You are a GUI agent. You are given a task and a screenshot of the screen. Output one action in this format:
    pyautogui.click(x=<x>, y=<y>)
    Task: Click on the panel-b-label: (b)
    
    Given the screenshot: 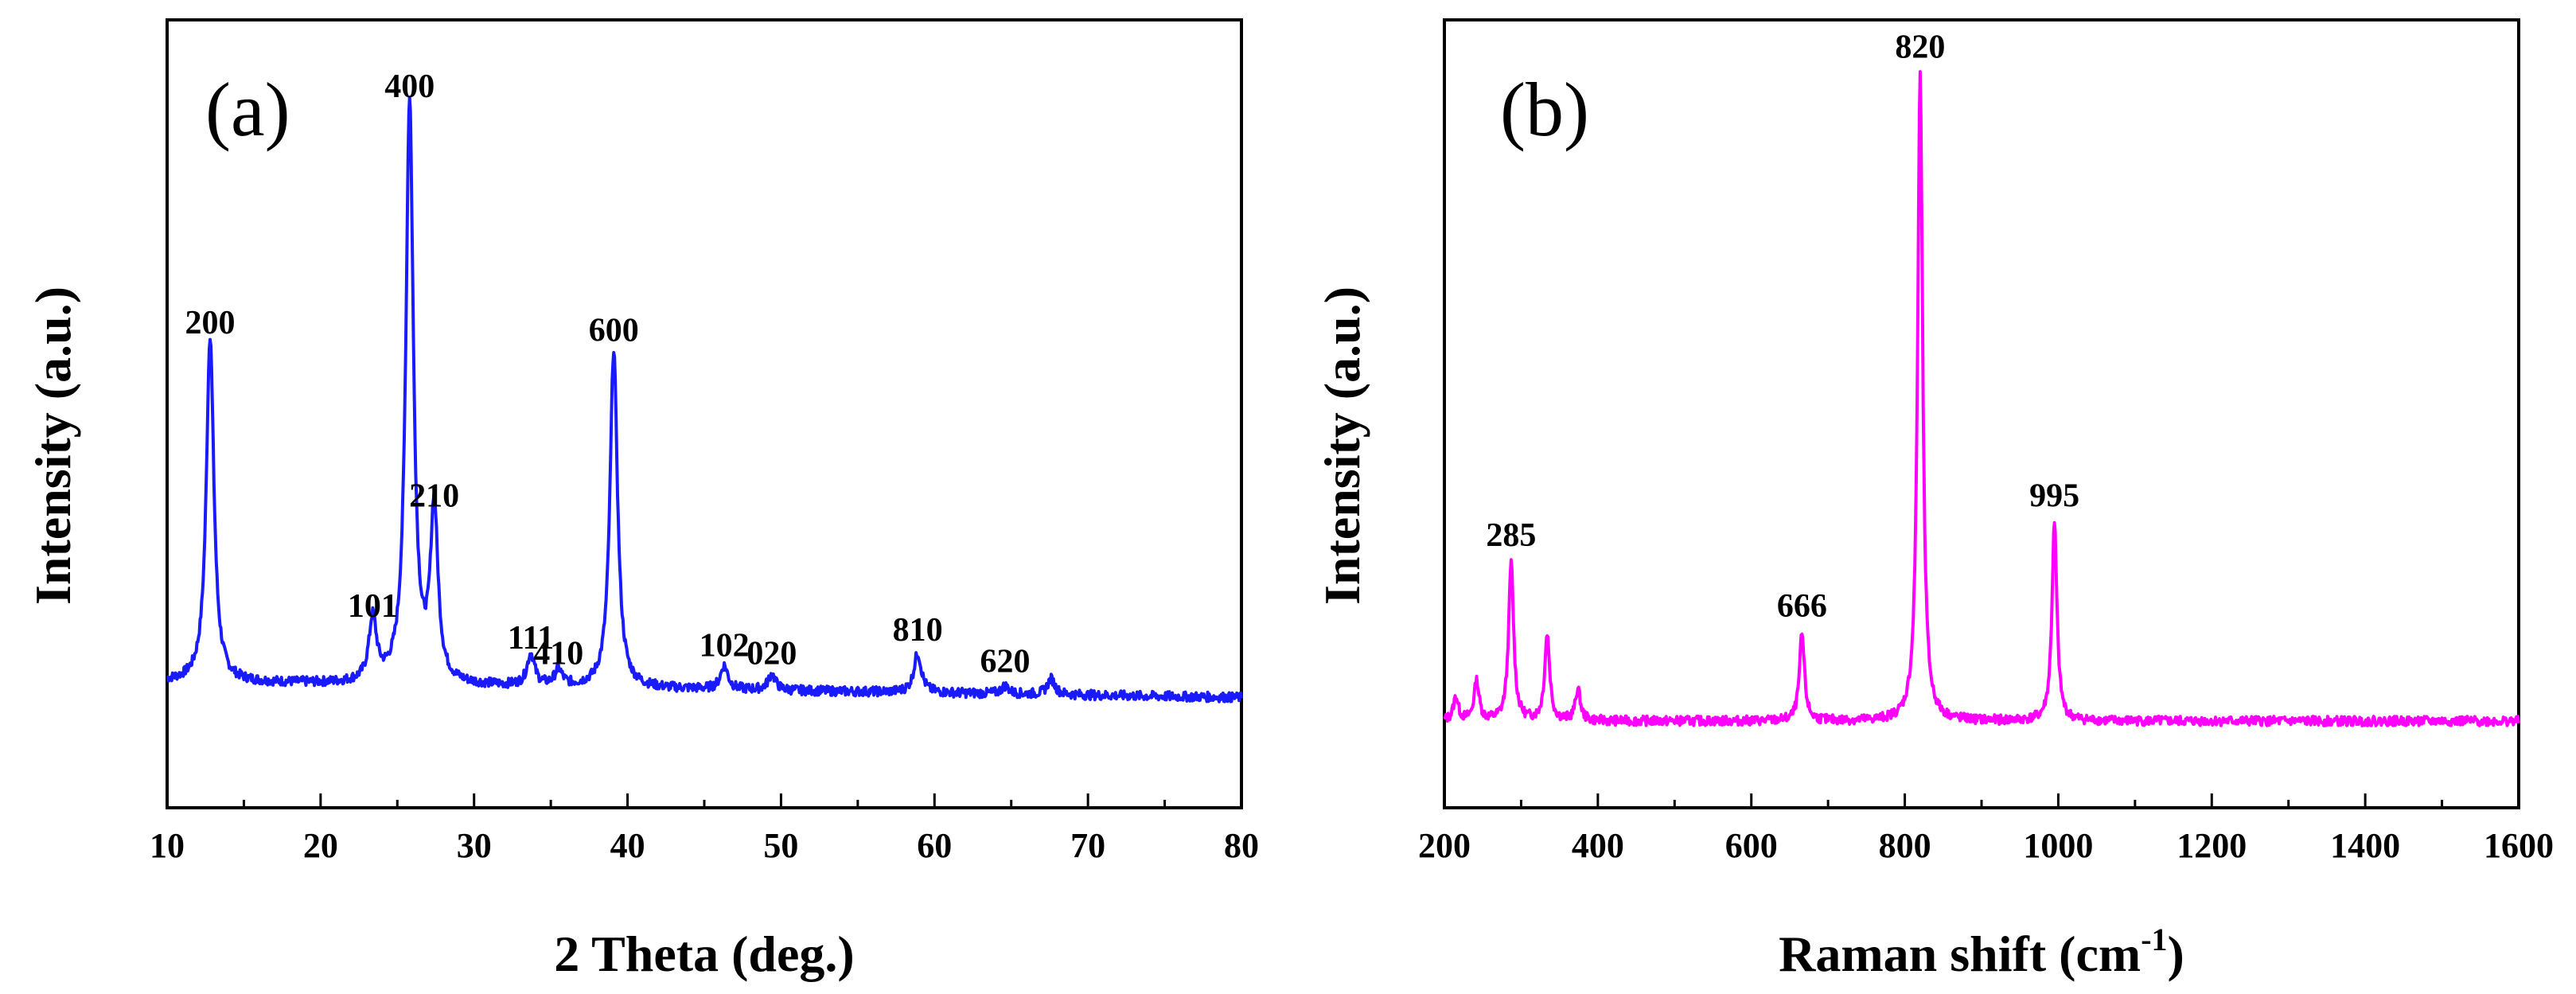 What is the action you would take?
    pyautogui.click(x=1544, y=110)
    